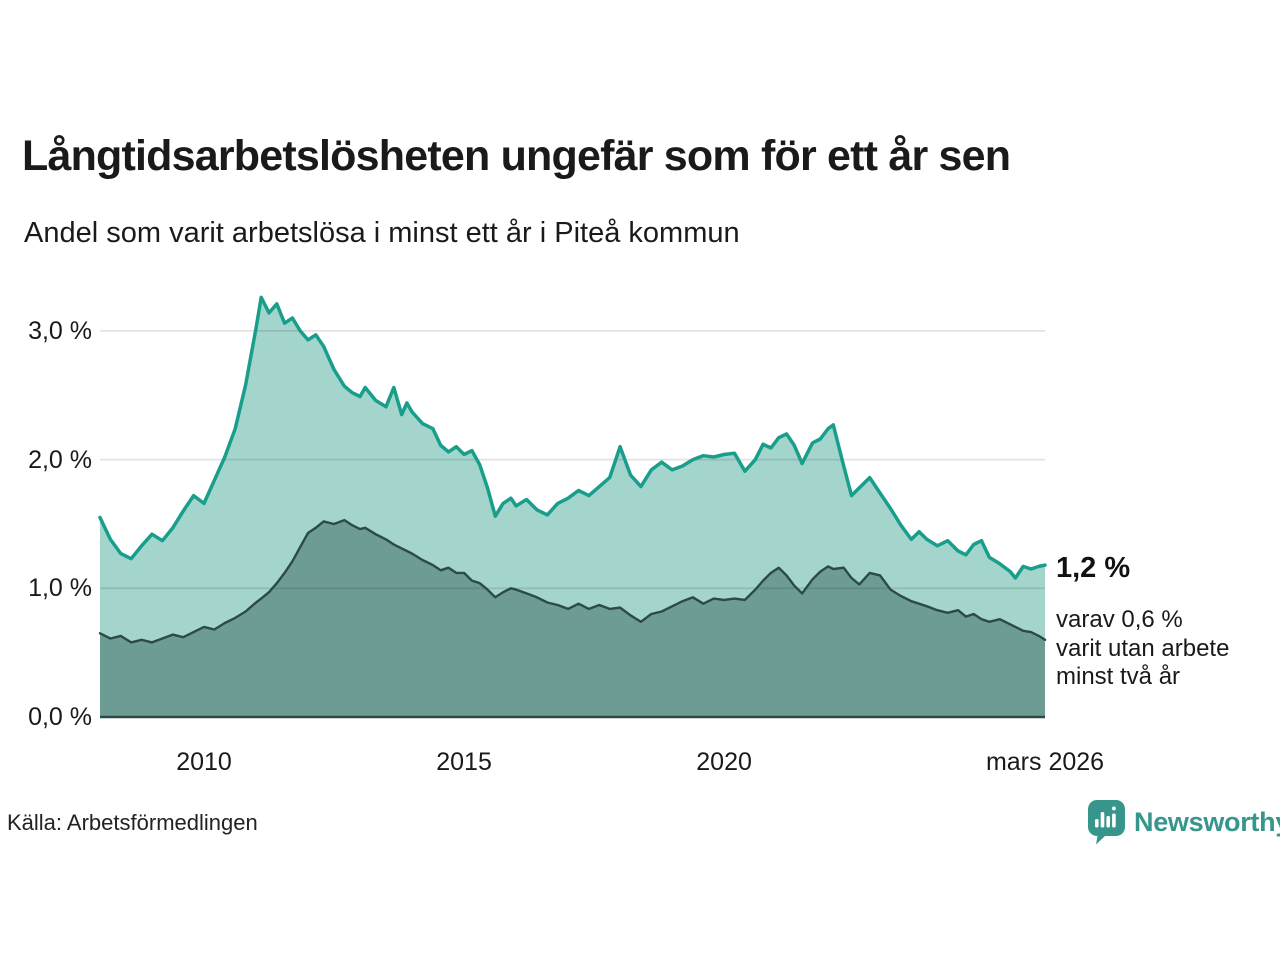 This screenshot has width=1280, height=960. What do you see at coordinates (60, 588) in the screenshot?
I see `y-axis-tick-label: 1,0 %` at bounding box center [60, 588].